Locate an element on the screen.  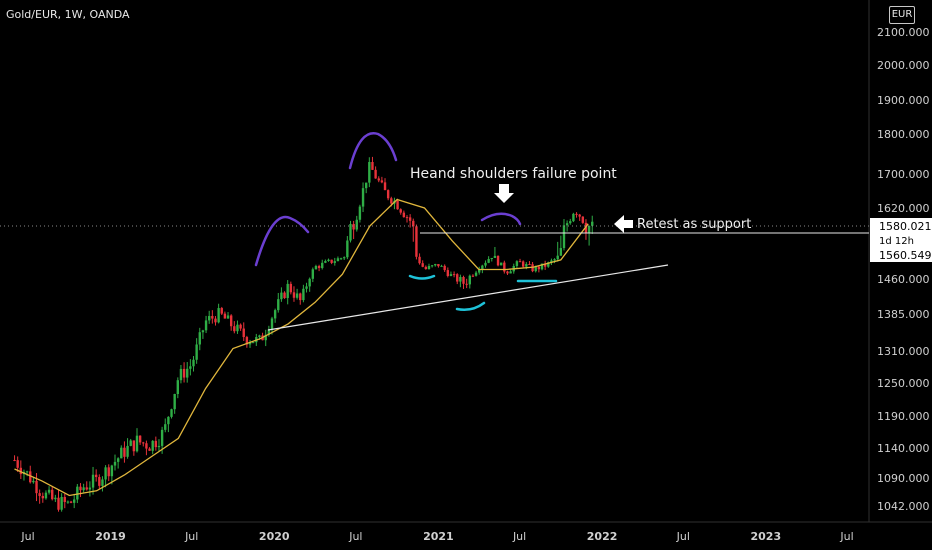
level-box is located at coordinates (901, 254).